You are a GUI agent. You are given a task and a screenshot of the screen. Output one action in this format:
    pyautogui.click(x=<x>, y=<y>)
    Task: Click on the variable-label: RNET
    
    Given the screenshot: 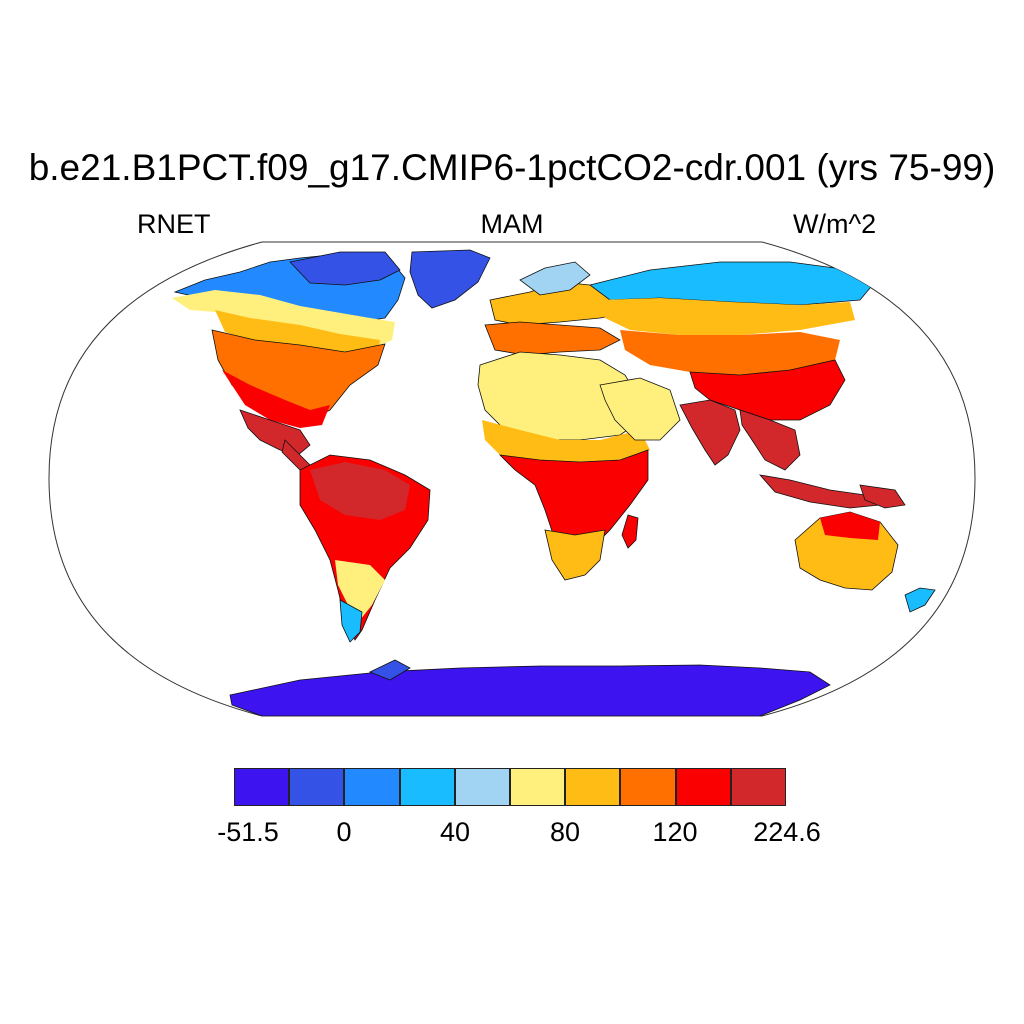 What is the action you would take?
    pyautogui.click(x=174, y=224)
    